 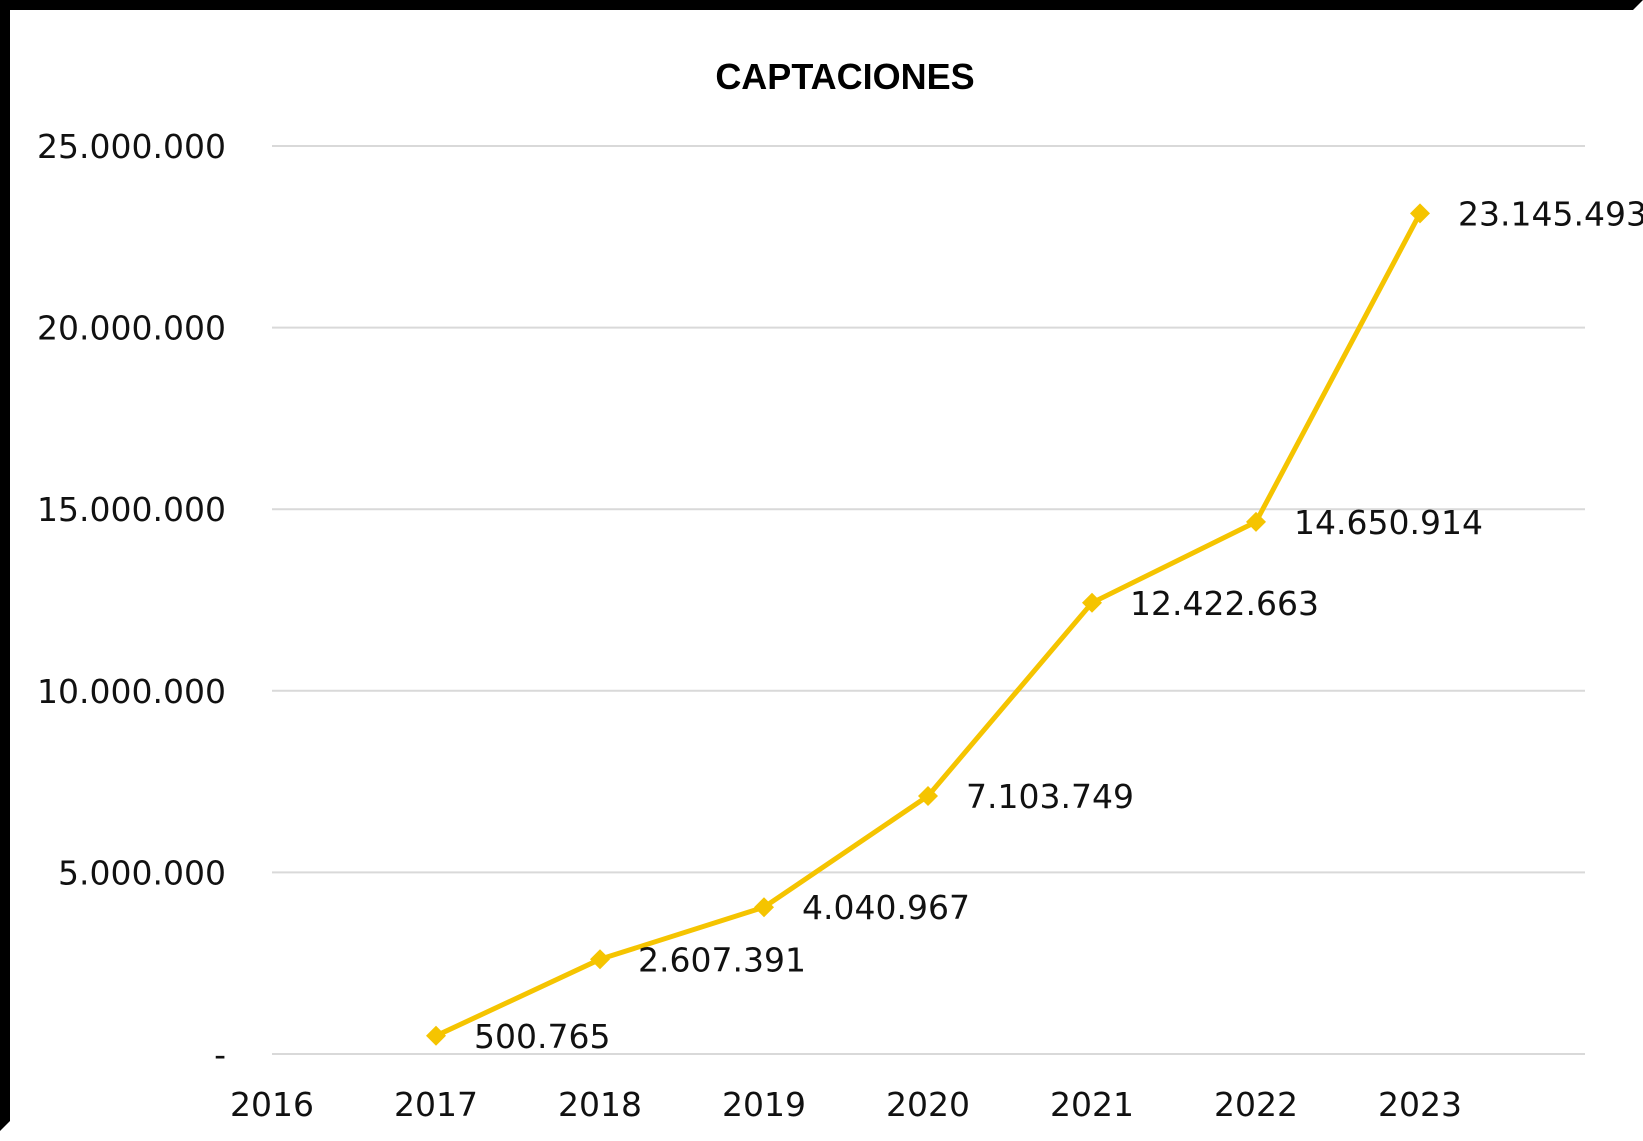 I want to click on x-tick-label: 2017, so click(x=436, y=1104).